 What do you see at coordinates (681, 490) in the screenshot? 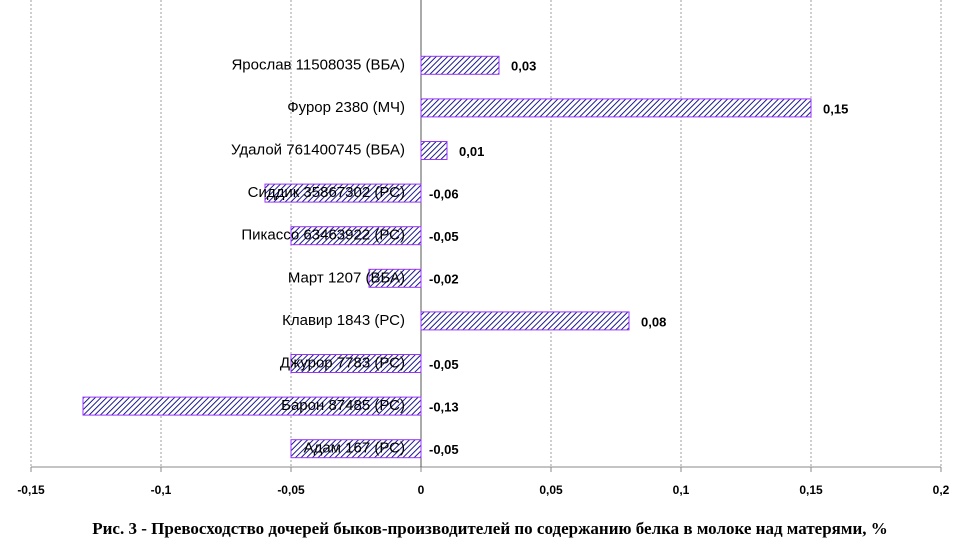
I see `x-tick-label: 0,1` at bounding box center [681, 490].